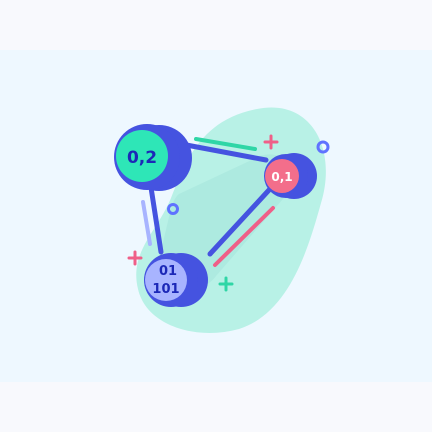  I want to click on network-shadow, so click(226, 221).